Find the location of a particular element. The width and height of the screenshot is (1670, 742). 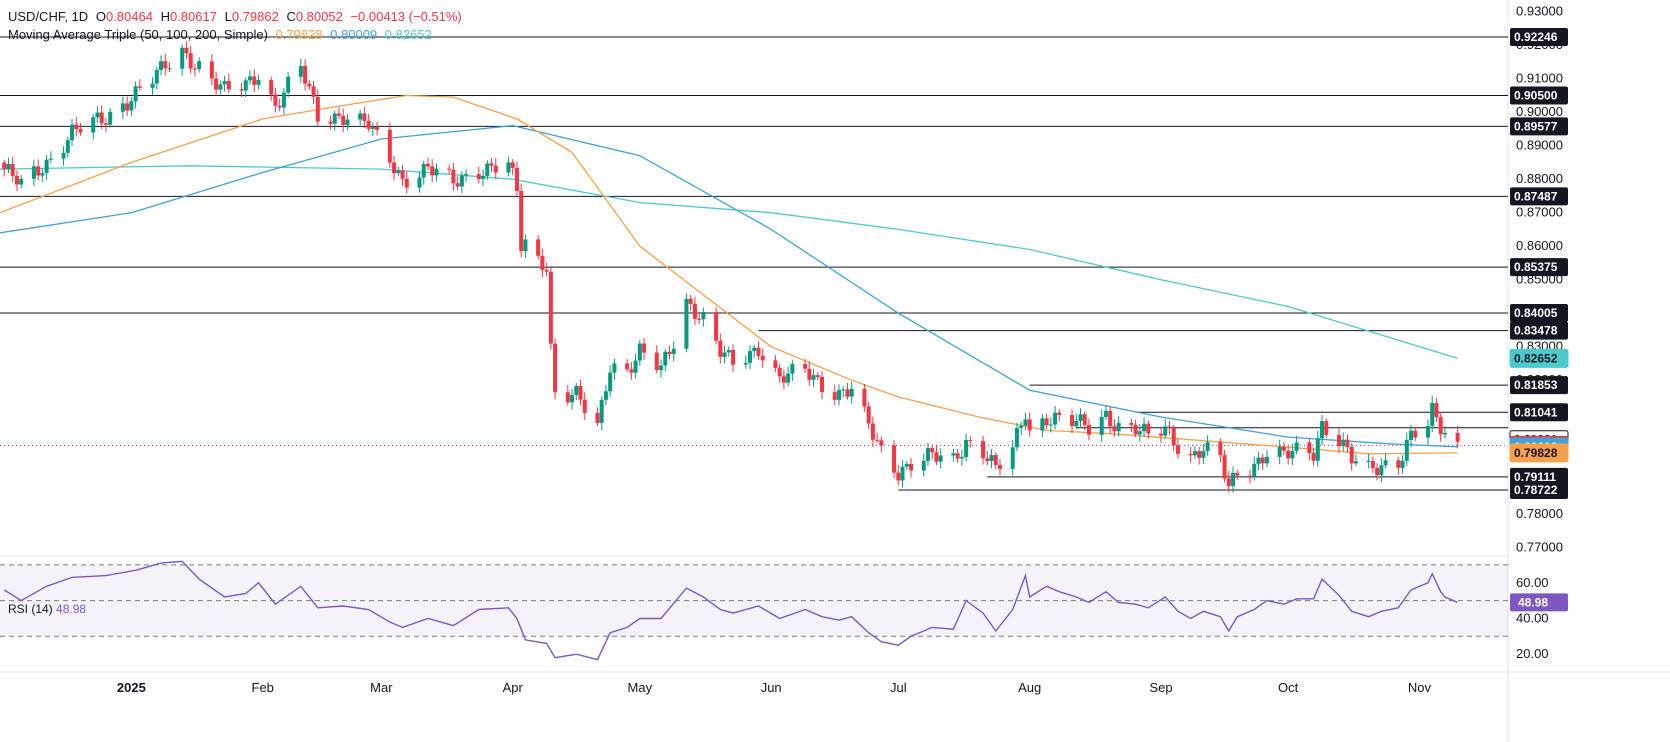

time-tick-label: Aug is located at coordinates (1029, 687).